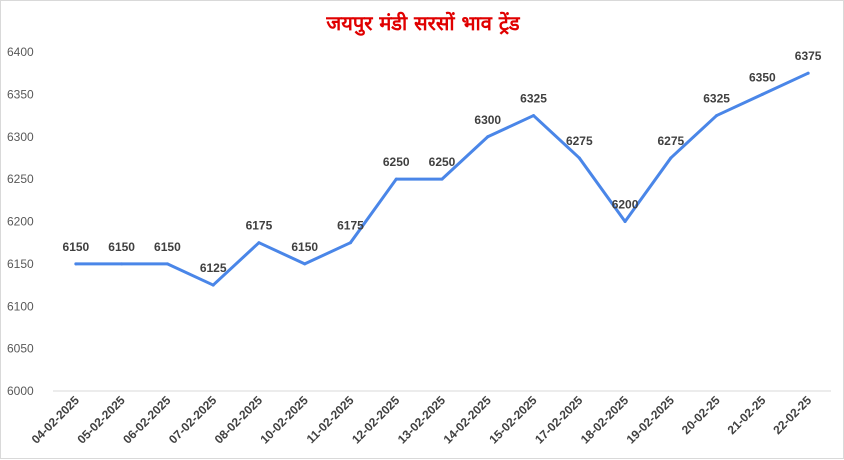 This screenshot has width=844, height=460. Describe the element at coordinates (651, 420) in the screenshot. I see `x-tick-label: 19-02-2025` at that location.